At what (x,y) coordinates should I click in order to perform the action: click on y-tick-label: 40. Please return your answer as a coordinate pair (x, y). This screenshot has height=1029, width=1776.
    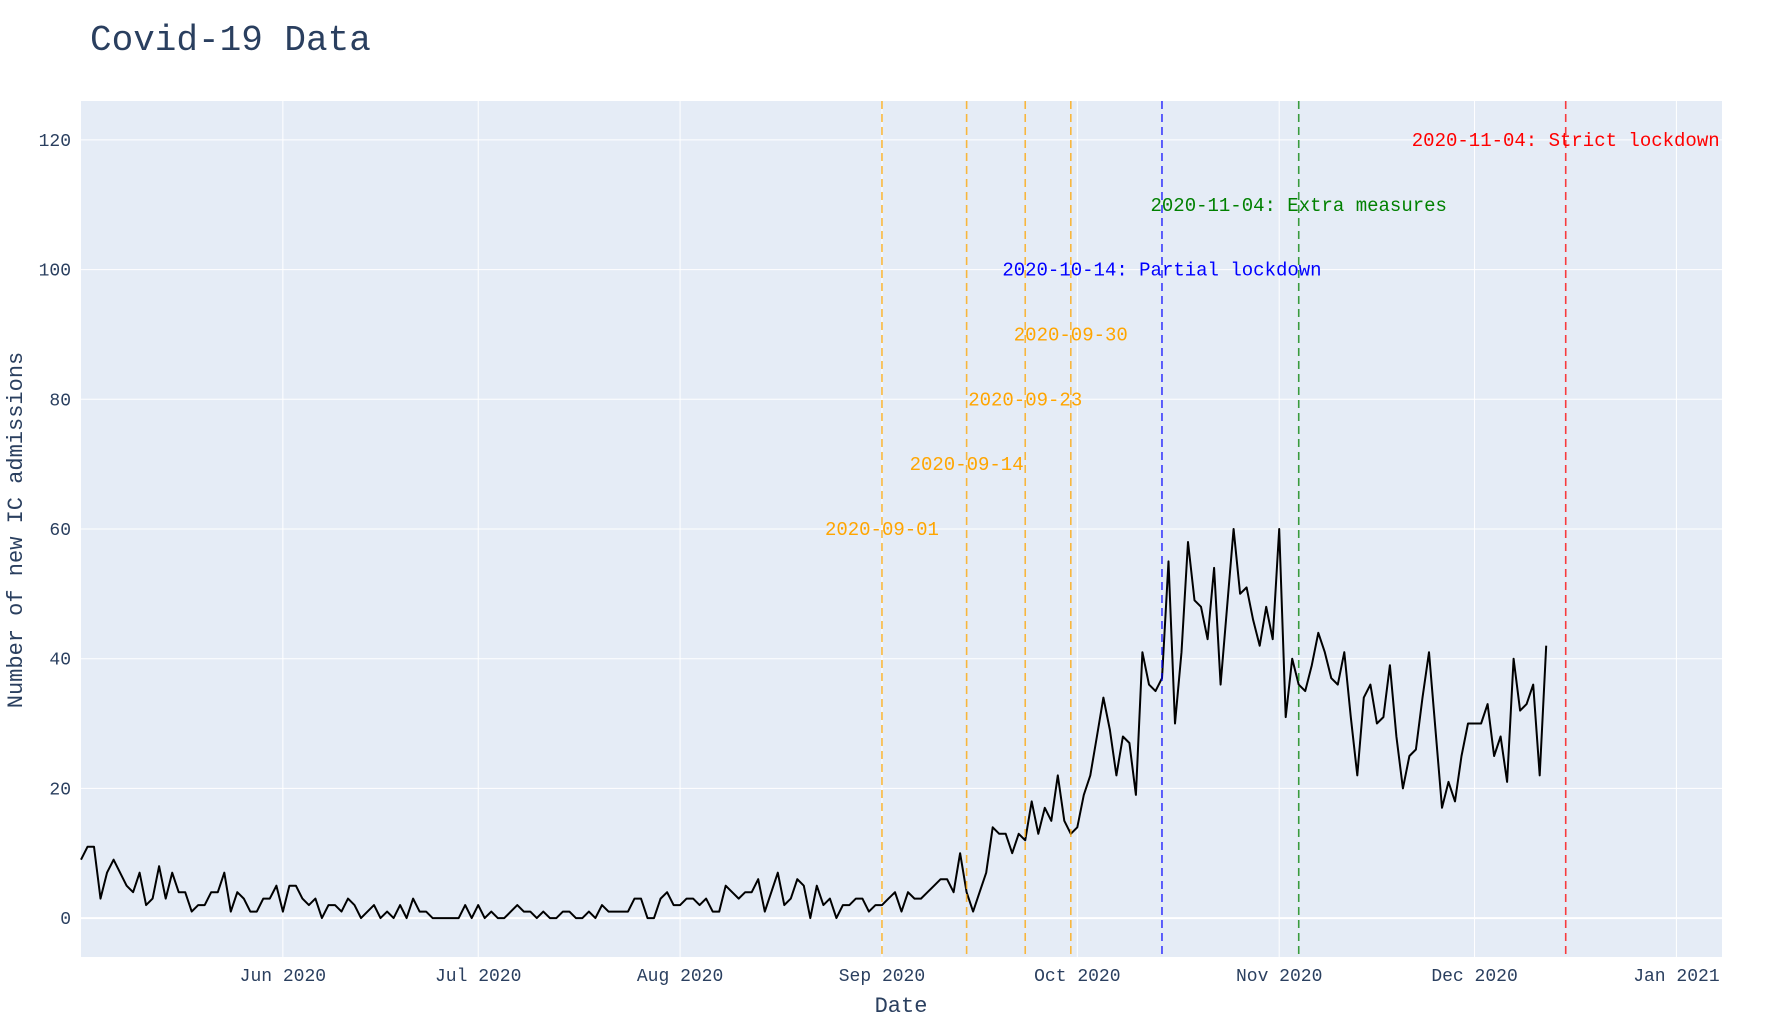
    Looking at the image, I should click on (60, 661).